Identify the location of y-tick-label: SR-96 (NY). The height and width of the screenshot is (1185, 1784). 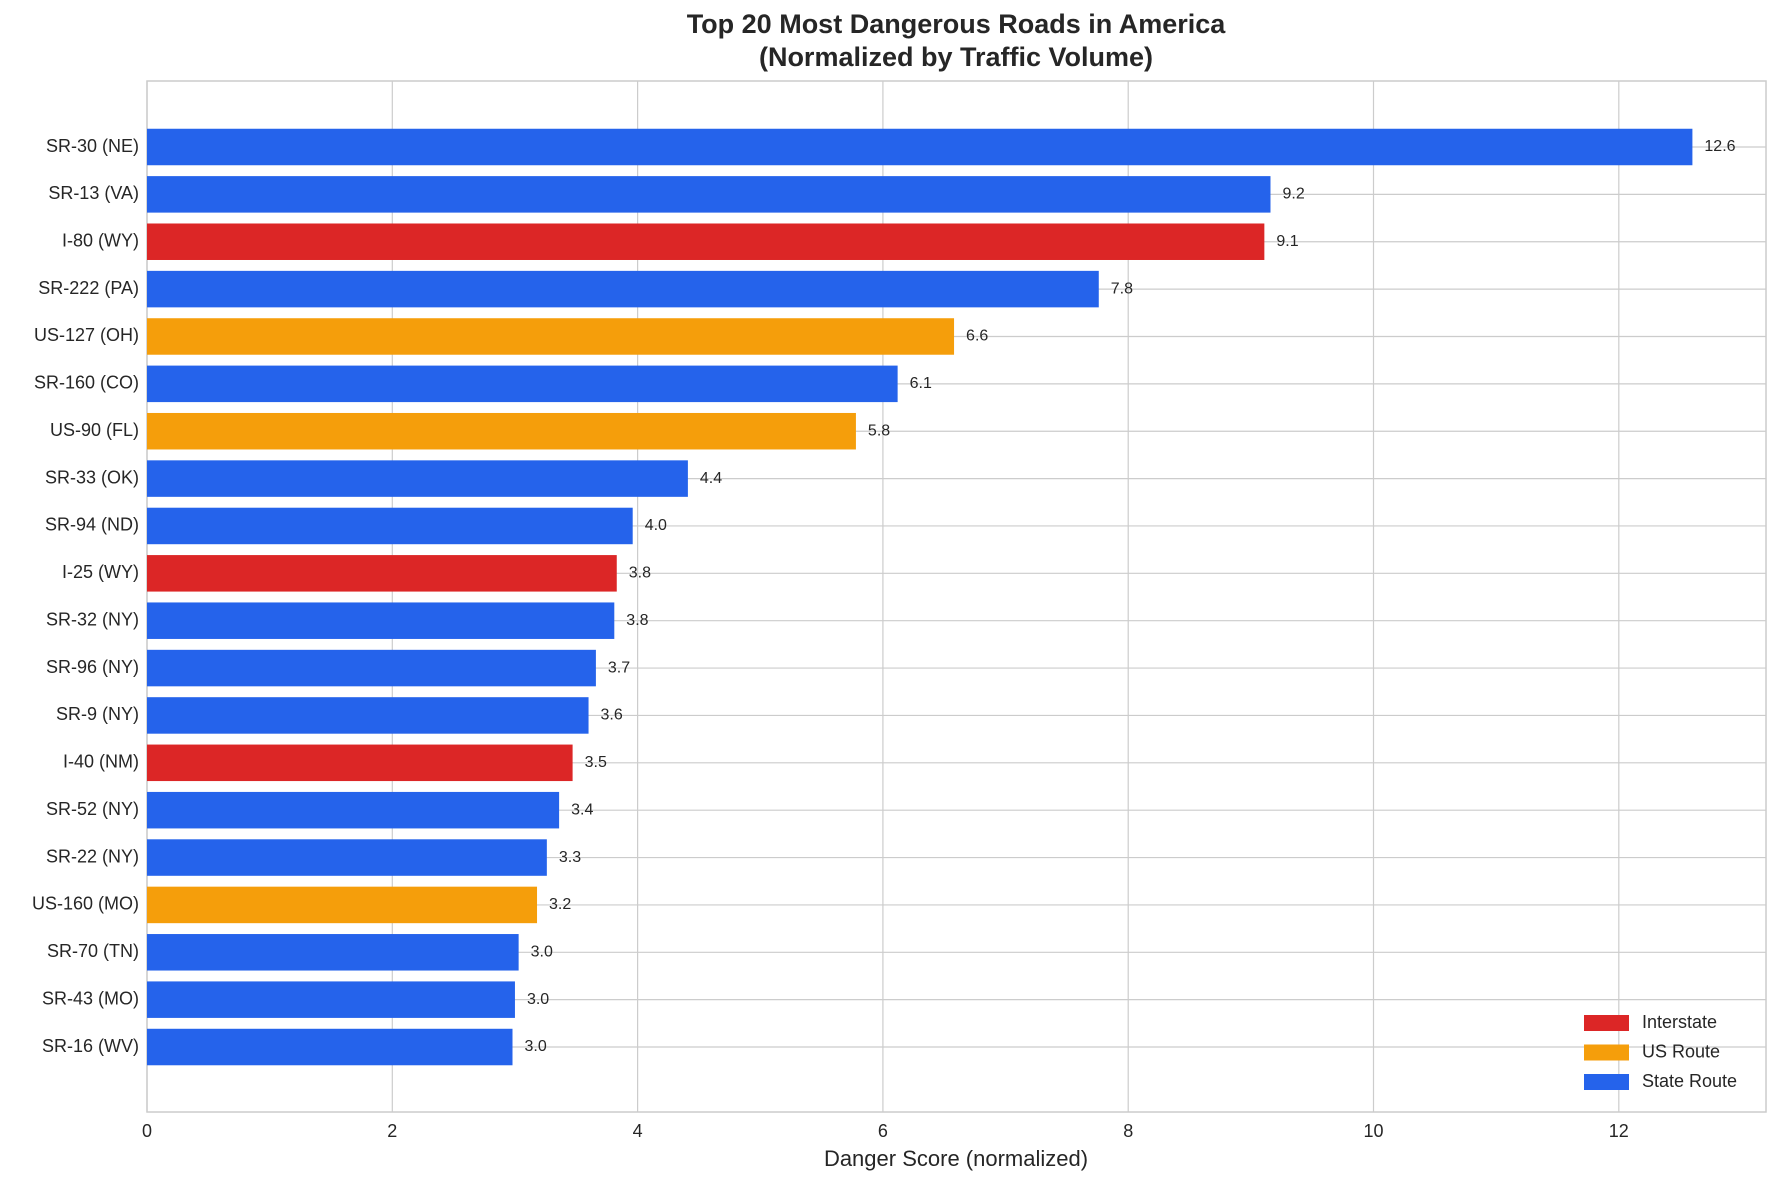
(92, 667).